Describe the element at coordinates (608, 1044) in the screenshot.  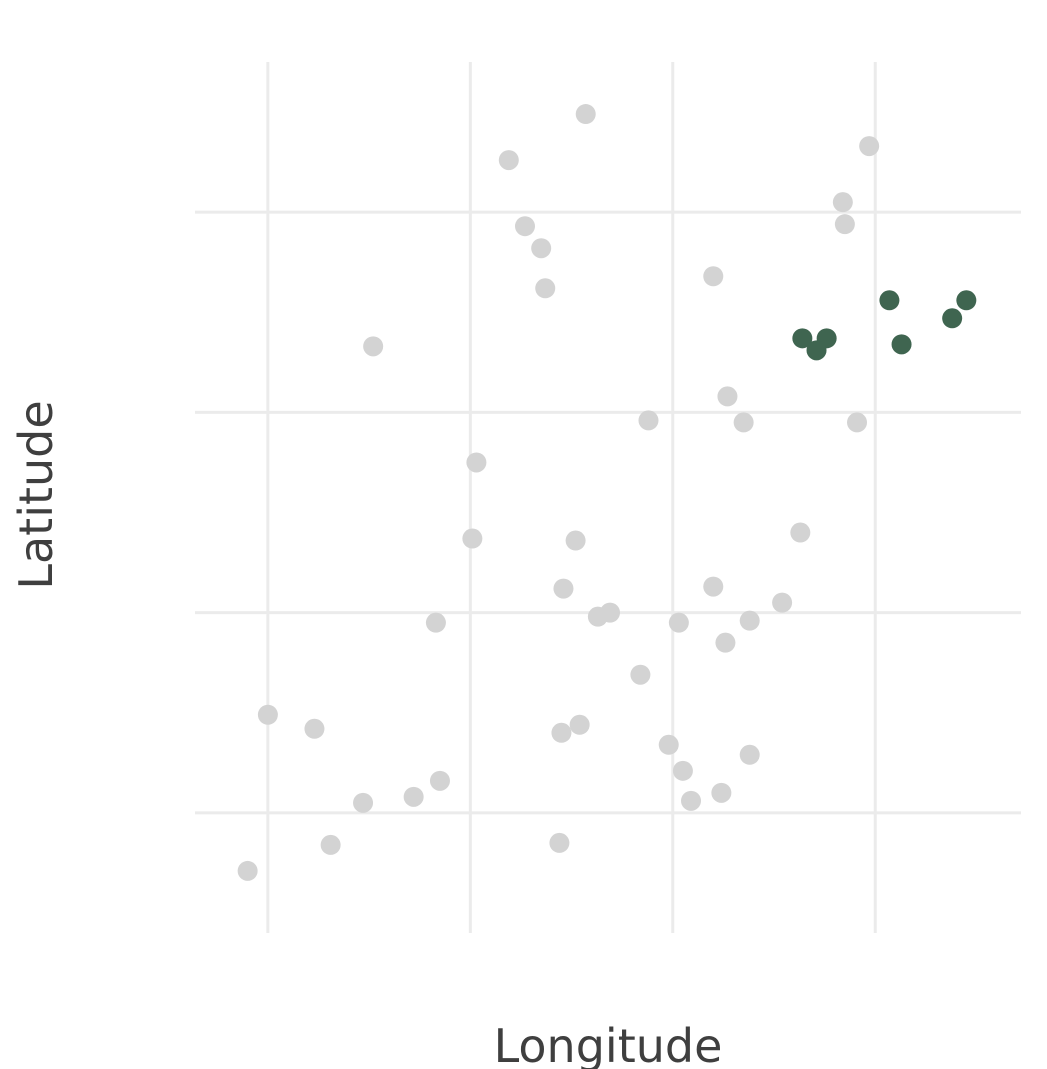
I see `x-axis-title: Longitude` at that location.